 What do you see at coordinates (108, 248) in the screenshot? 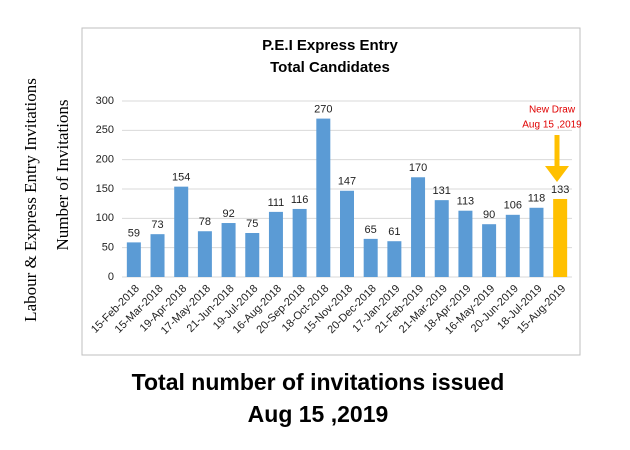
I see `y-tick-label: 50` at bounding box center [108, 248].